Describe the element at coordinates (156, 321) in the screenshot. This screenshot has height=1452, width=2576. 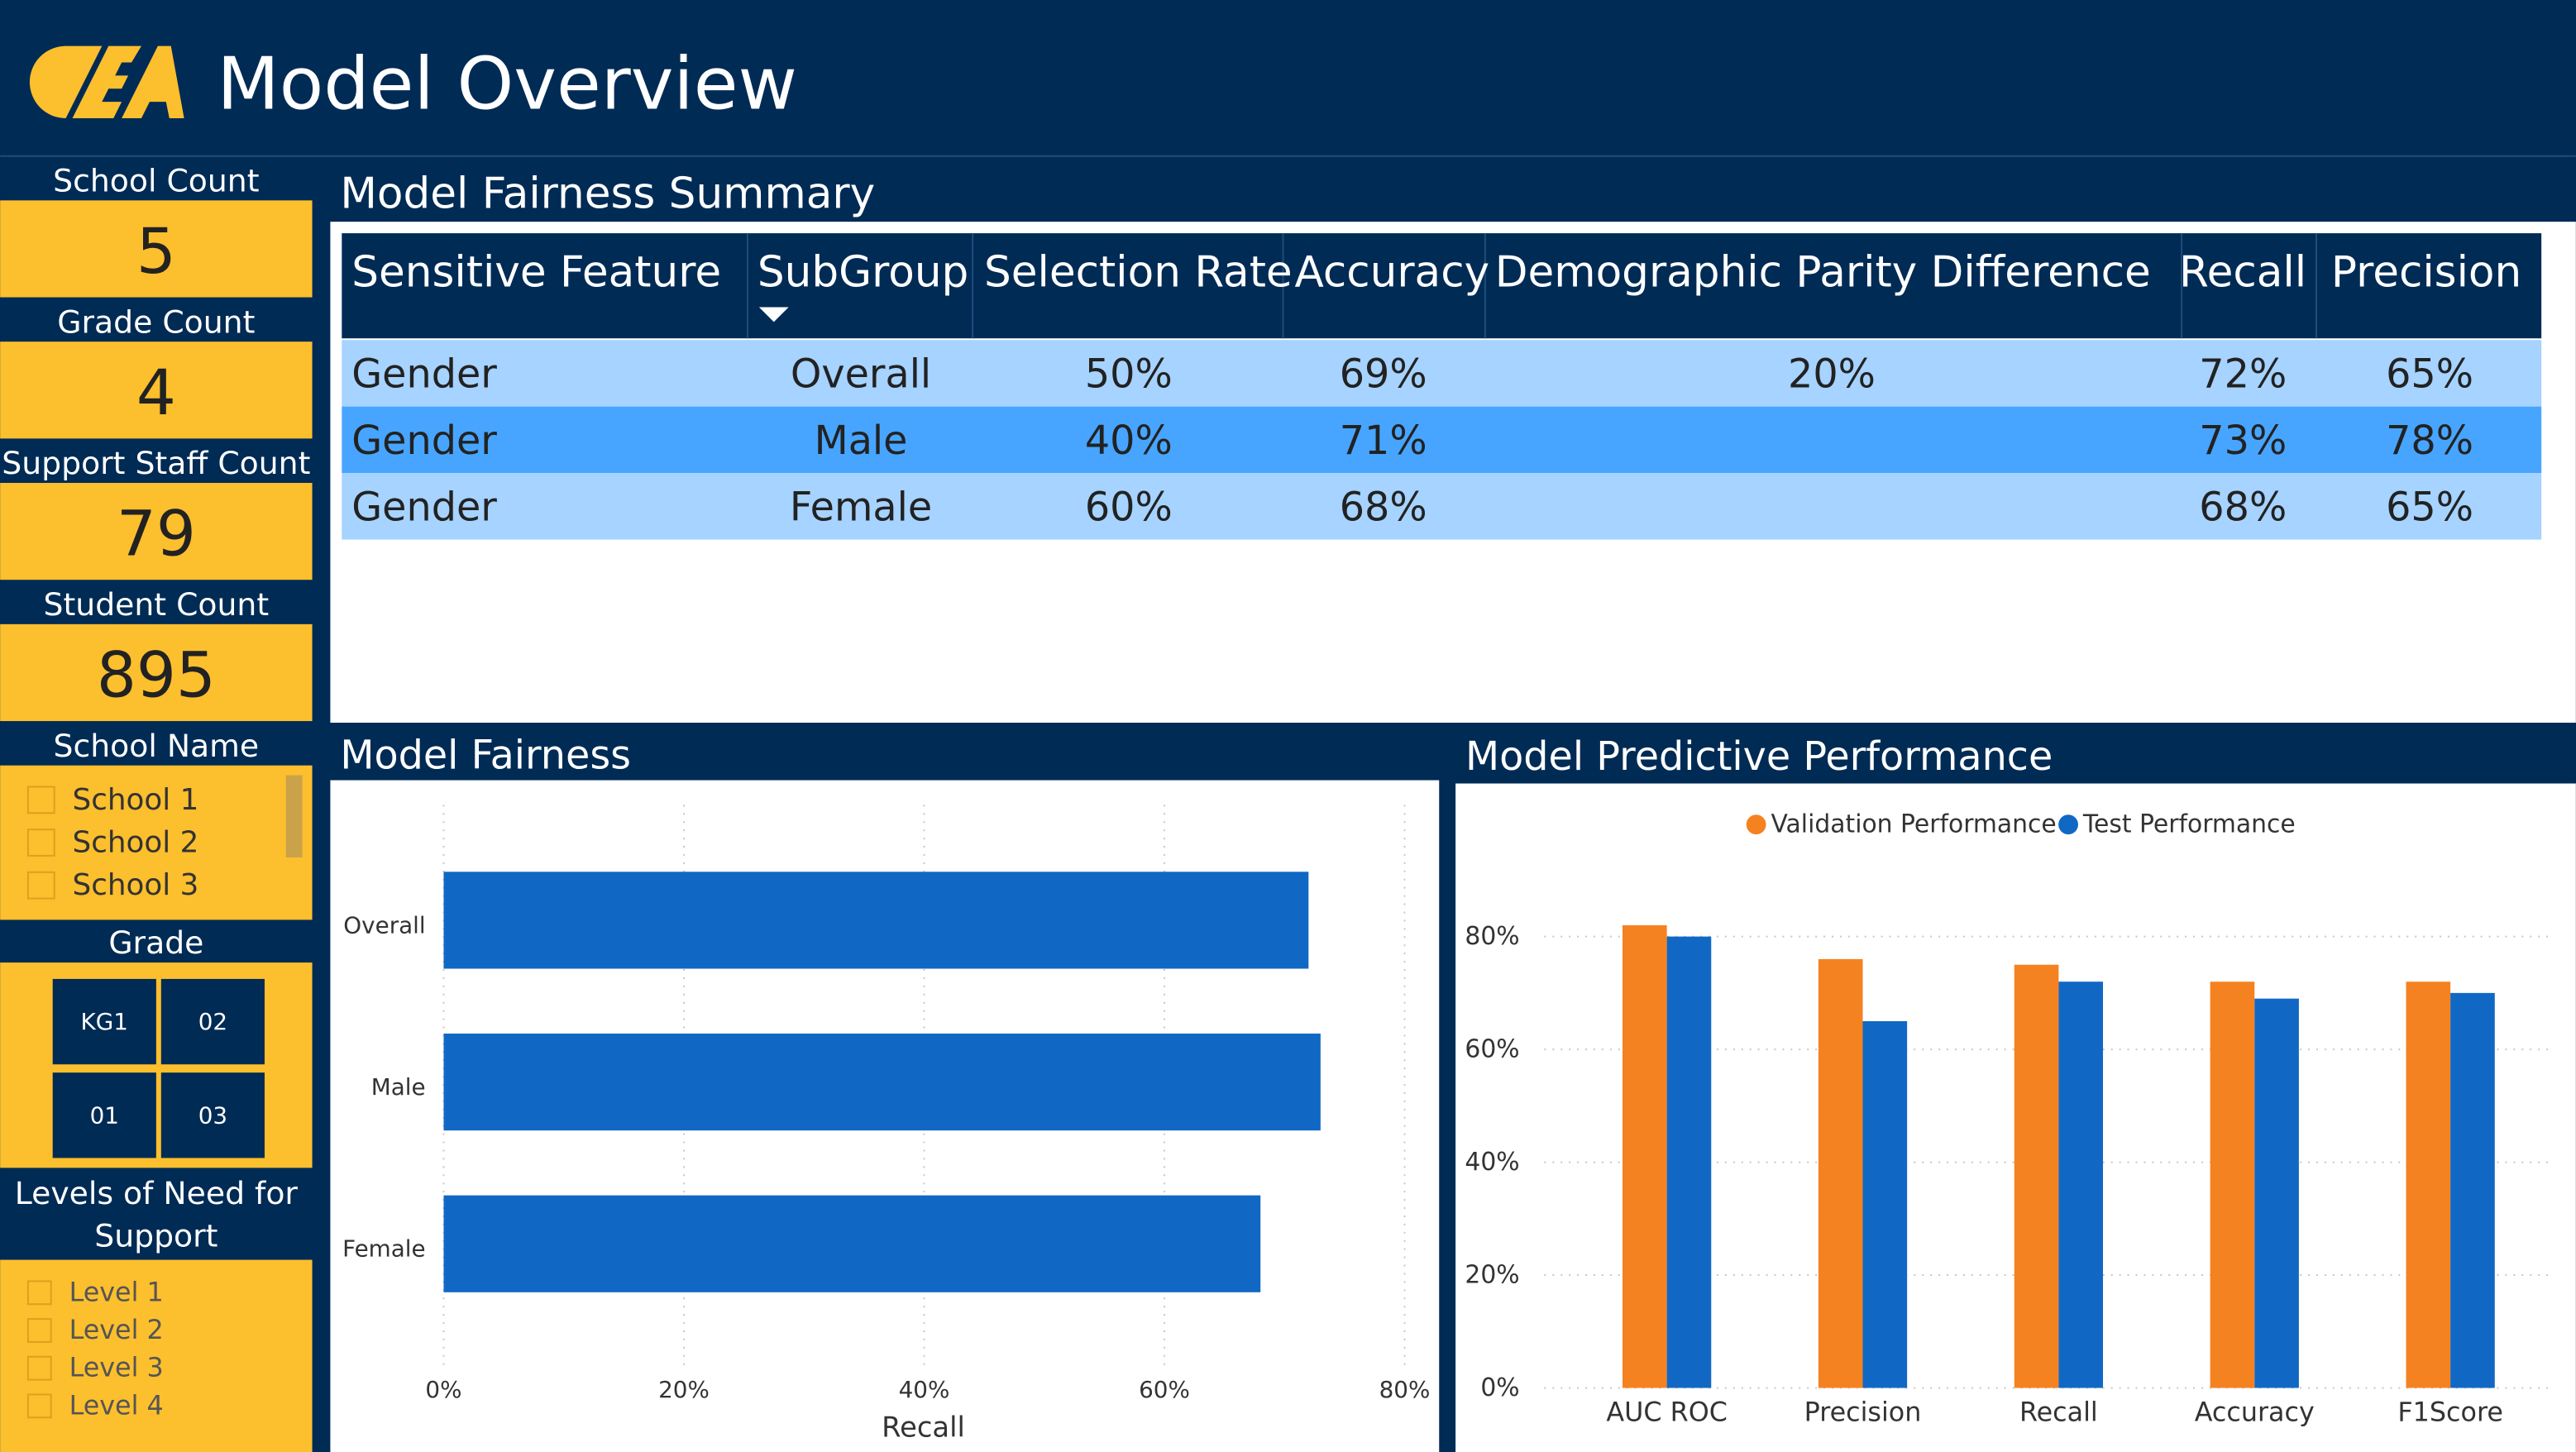
I see `card-label: Grade Count` at that location.